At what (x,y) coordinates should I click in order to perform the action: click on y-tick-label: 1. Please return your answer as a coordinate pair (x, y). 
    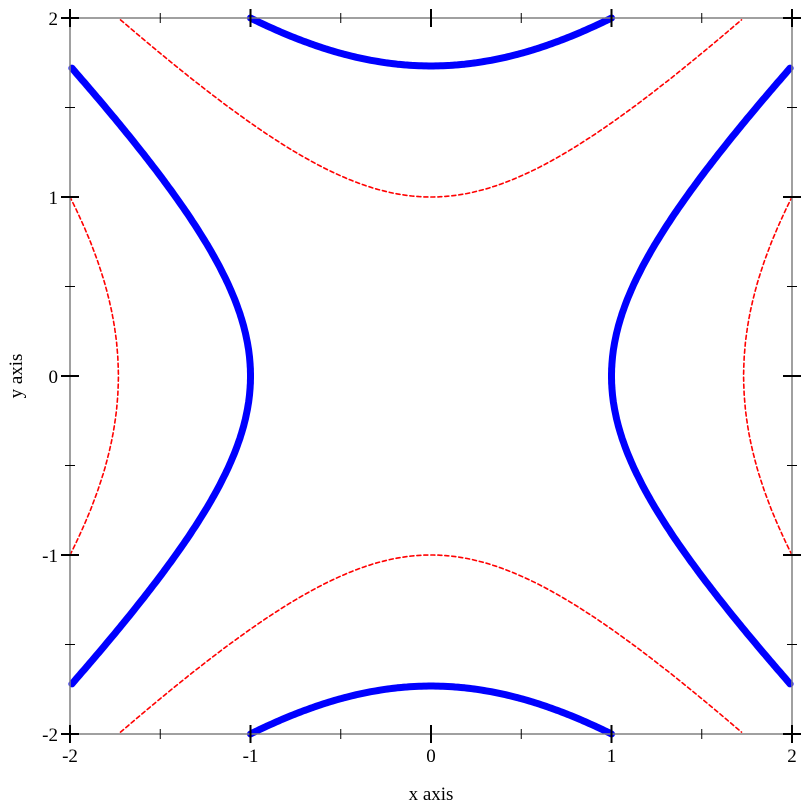
    Looking at the image, I should click on (54, 198).